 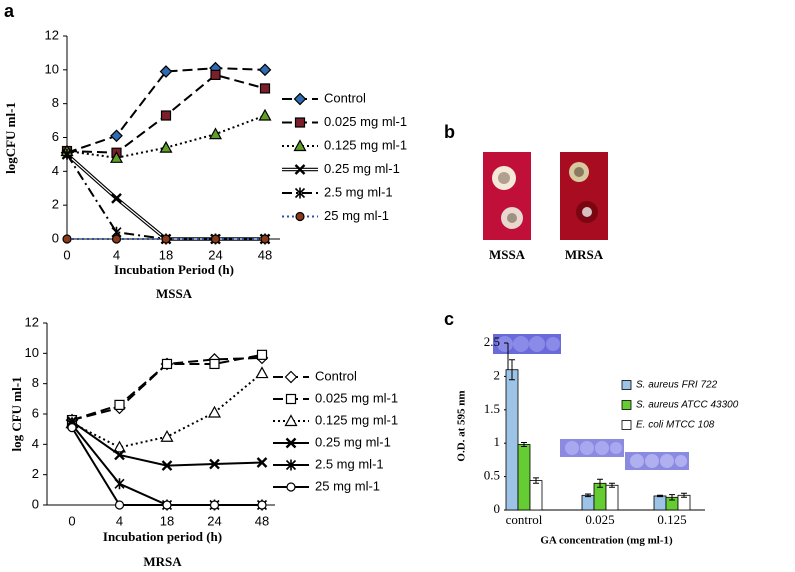 What do you see at coordinates (507, 254) in the screenshot?
I see `photo-caption: MSSA` at bounding box center [507, 254].